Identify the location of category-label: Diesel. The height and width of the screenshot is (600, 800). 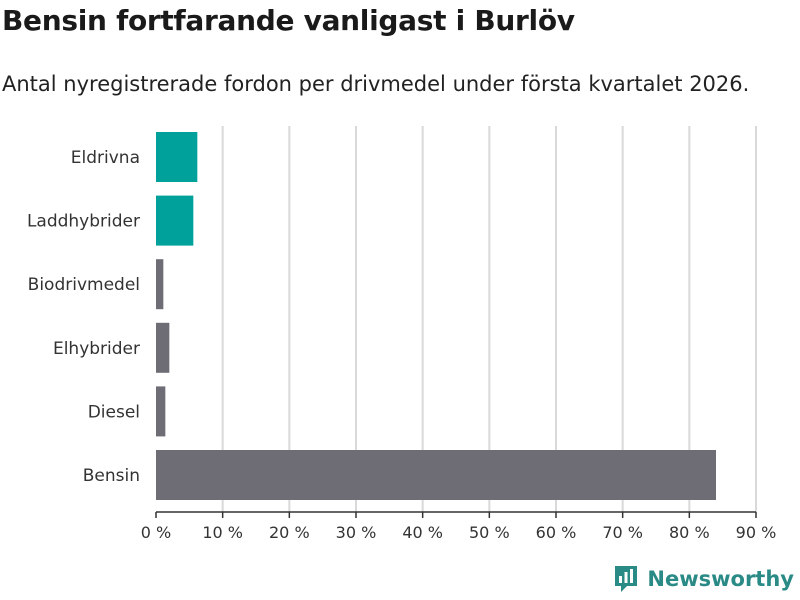
(114, 412).